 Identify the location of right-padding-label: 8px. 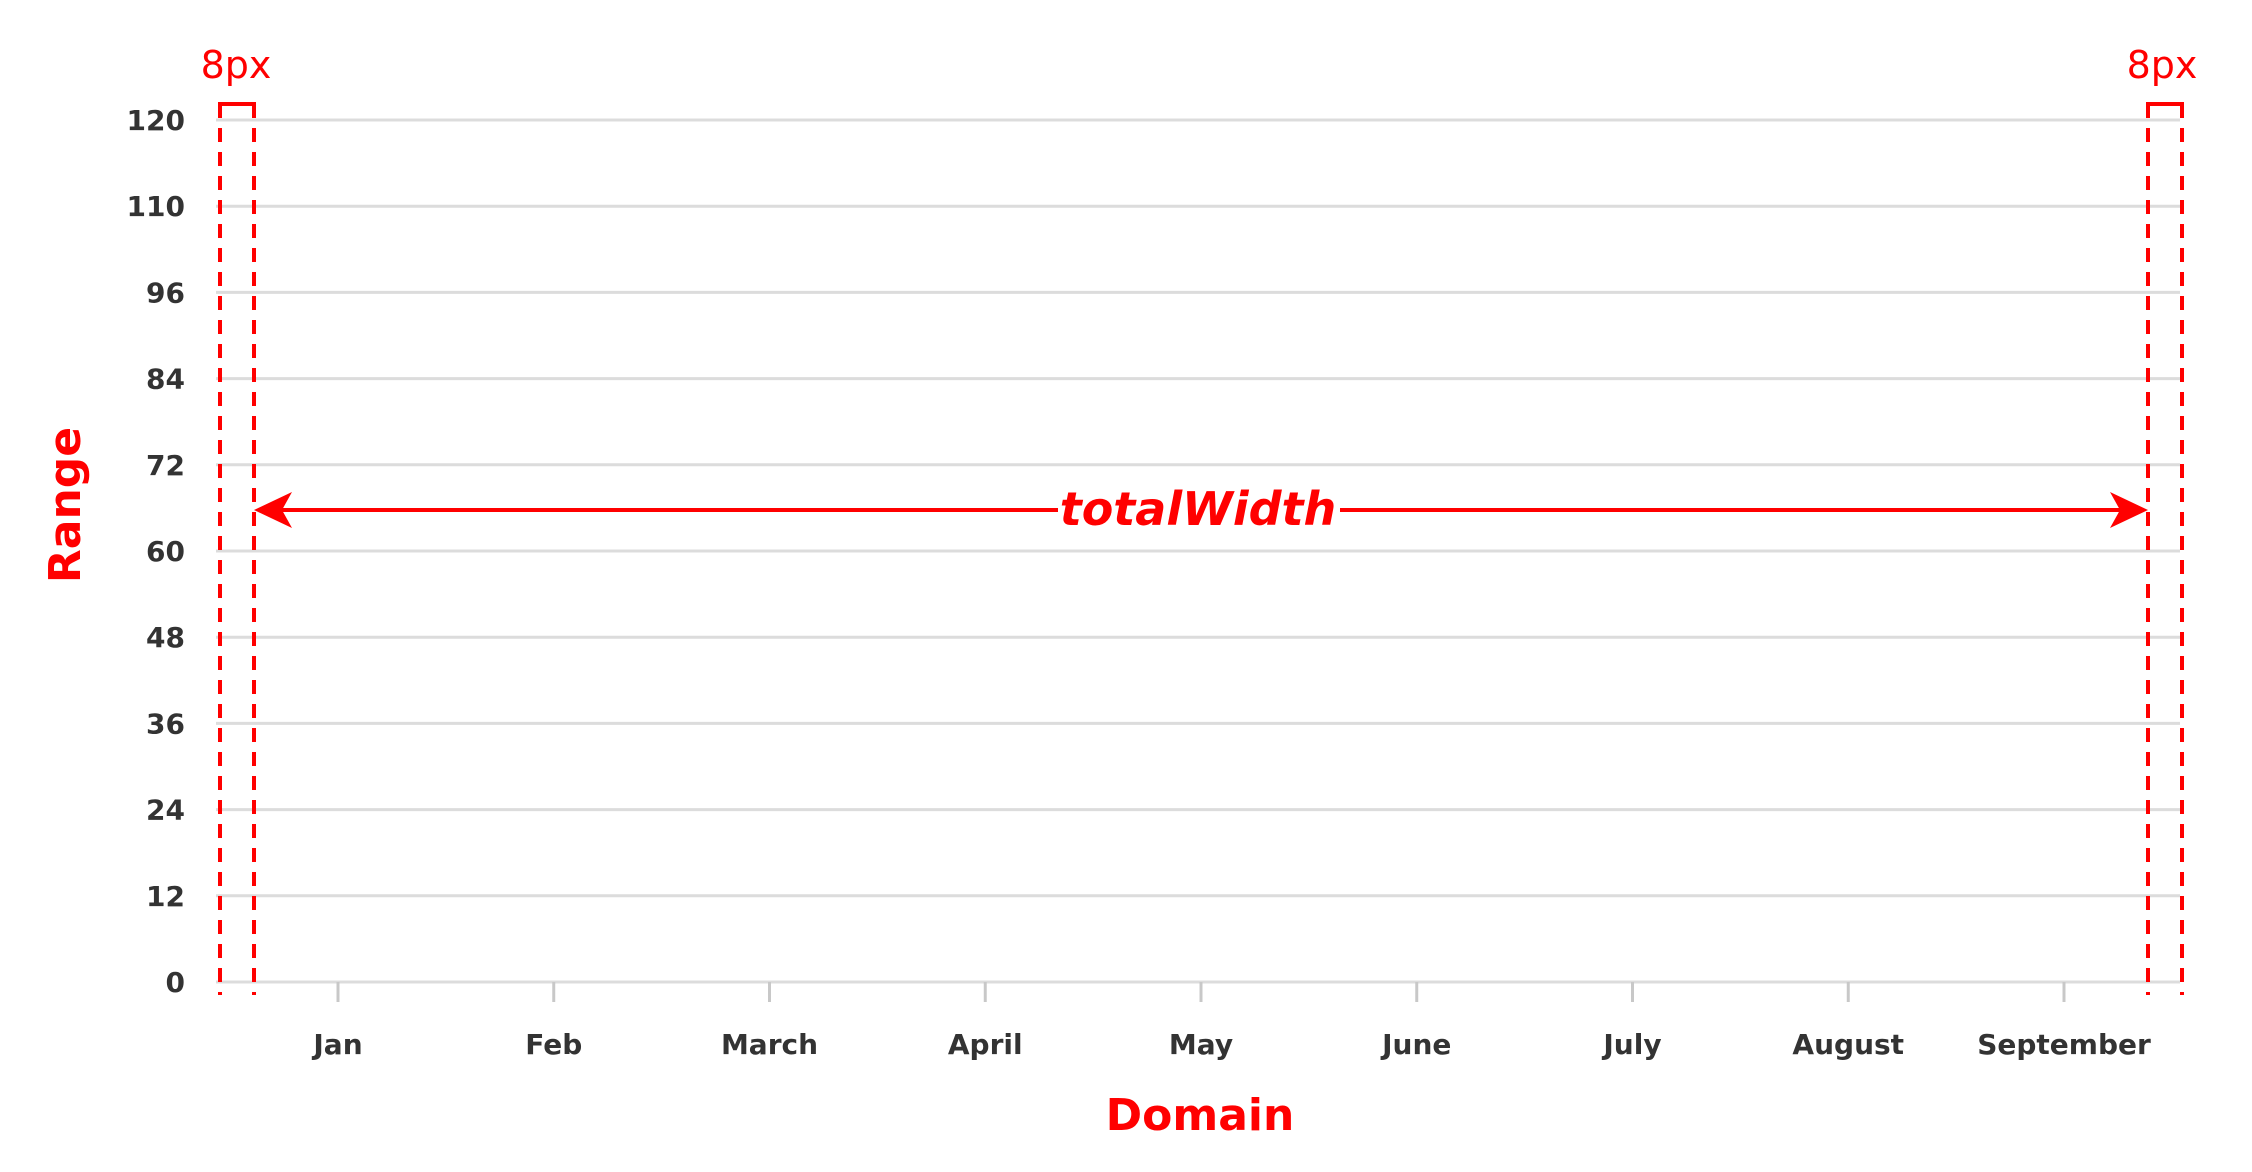
(2162, 65).